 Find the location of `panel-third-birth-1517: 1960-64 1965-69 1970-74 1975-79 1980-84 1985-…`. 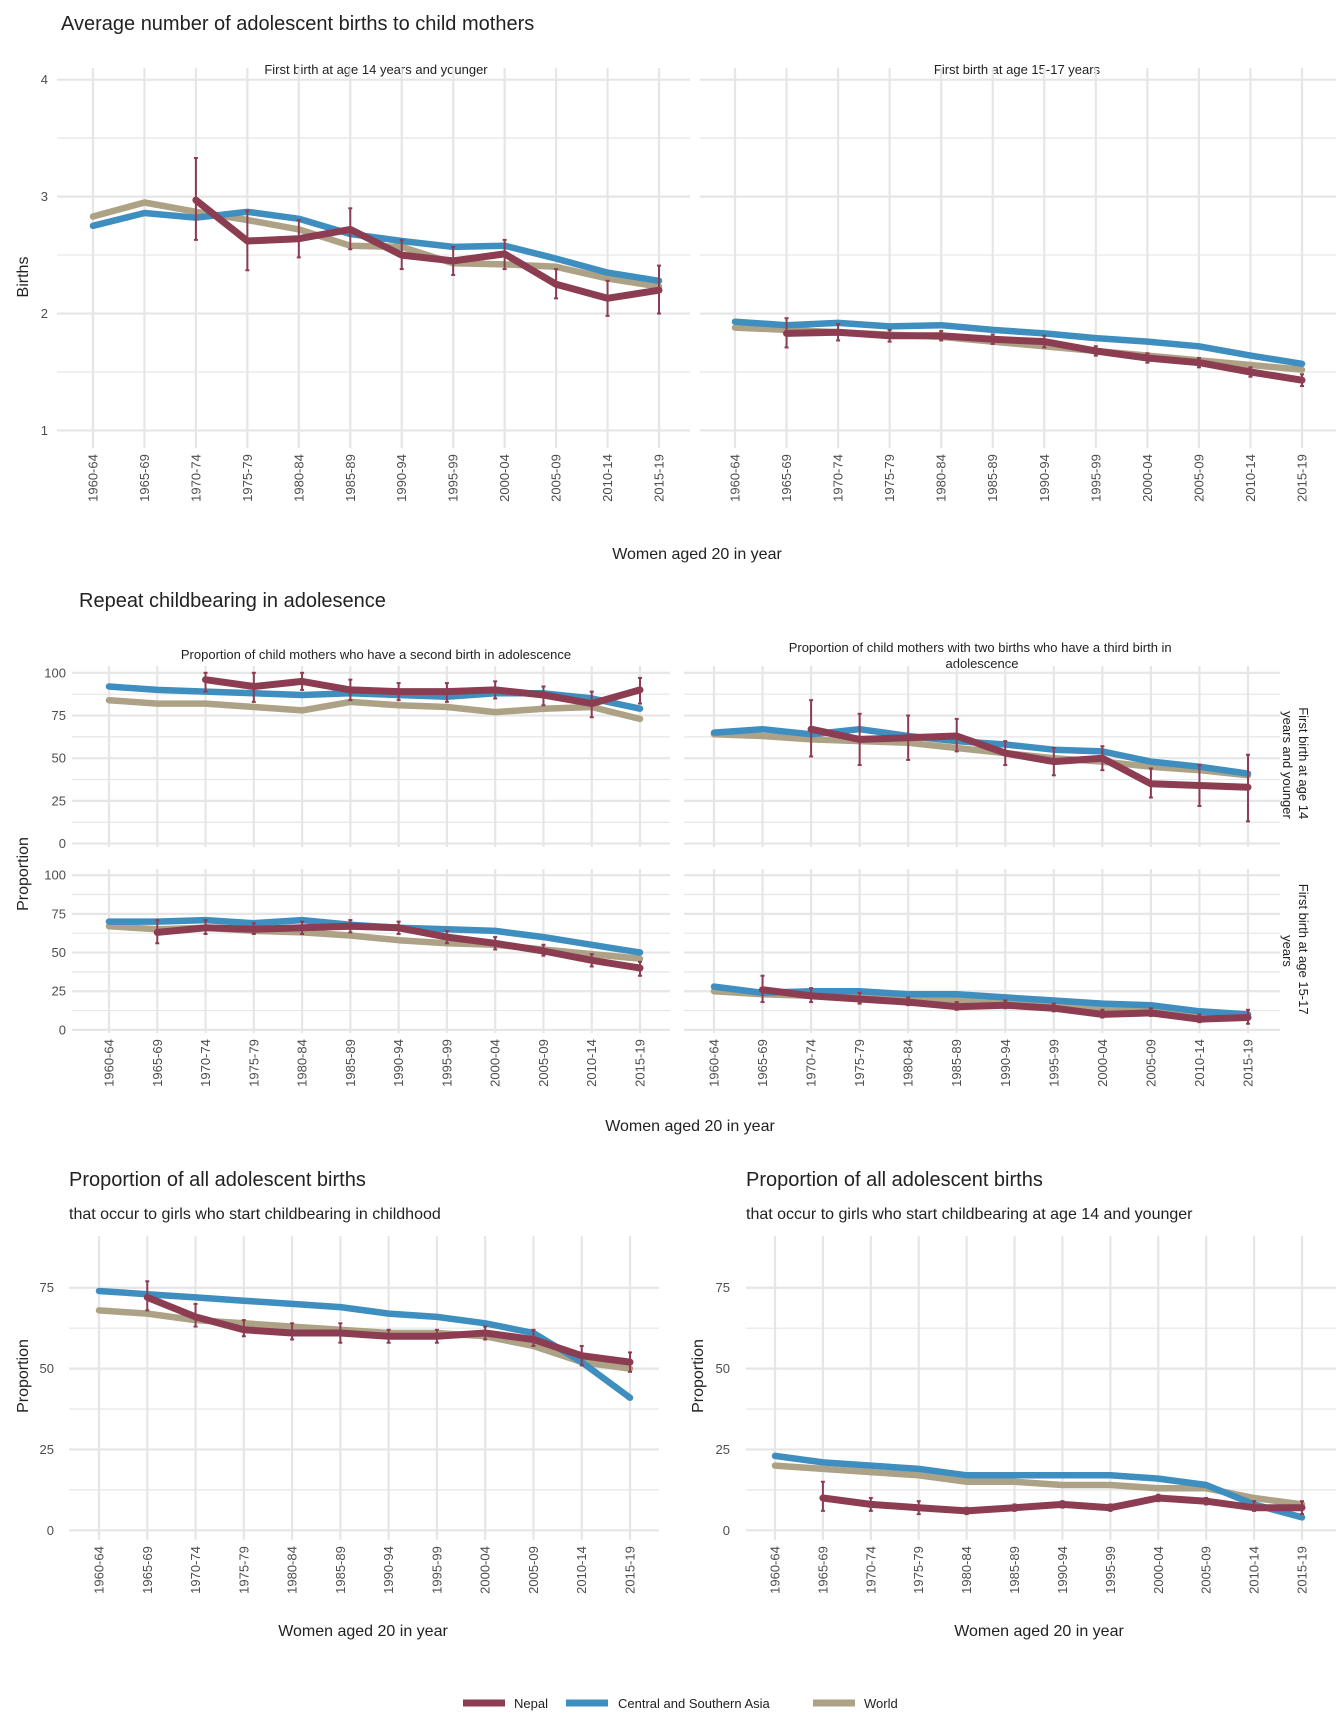

panel-third-birth-1517: 1960-64 1965-69 1970-74 1975-79 1980-84 1985-… is located at coordinates (982, 978).